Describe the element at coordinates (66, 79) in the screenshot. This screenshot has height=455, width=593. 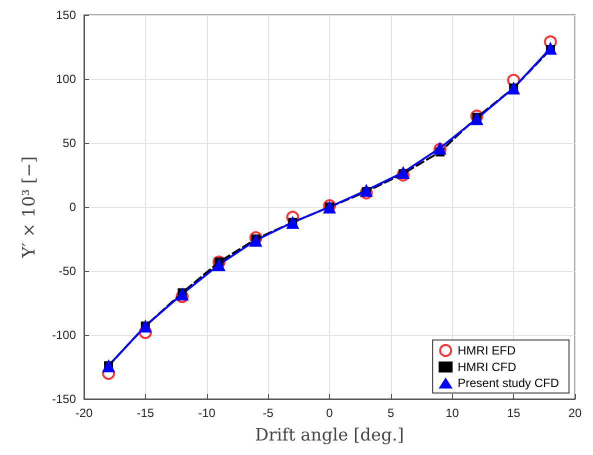
I see `y-tick-label: 100` at that location.